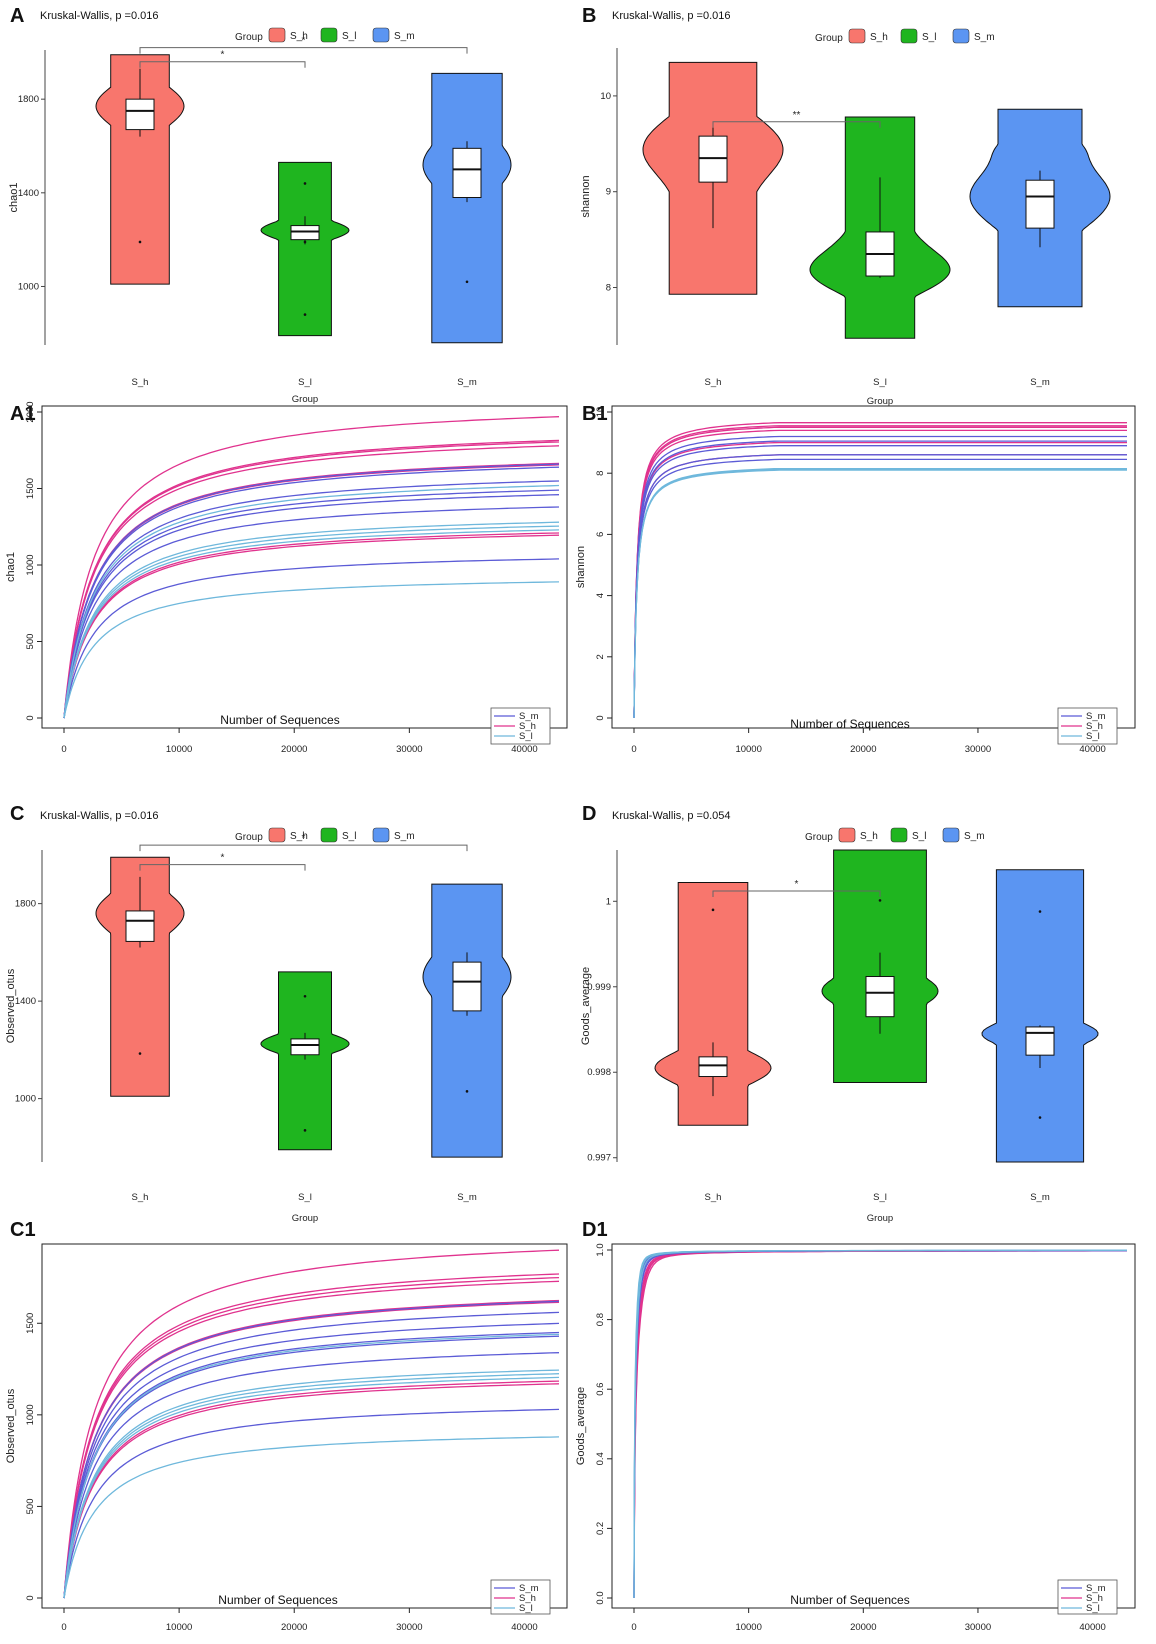 The height and width of the screenshot is (1644, 1156). I want to click on y-tick-label: 1.0, so click(600, 1249).